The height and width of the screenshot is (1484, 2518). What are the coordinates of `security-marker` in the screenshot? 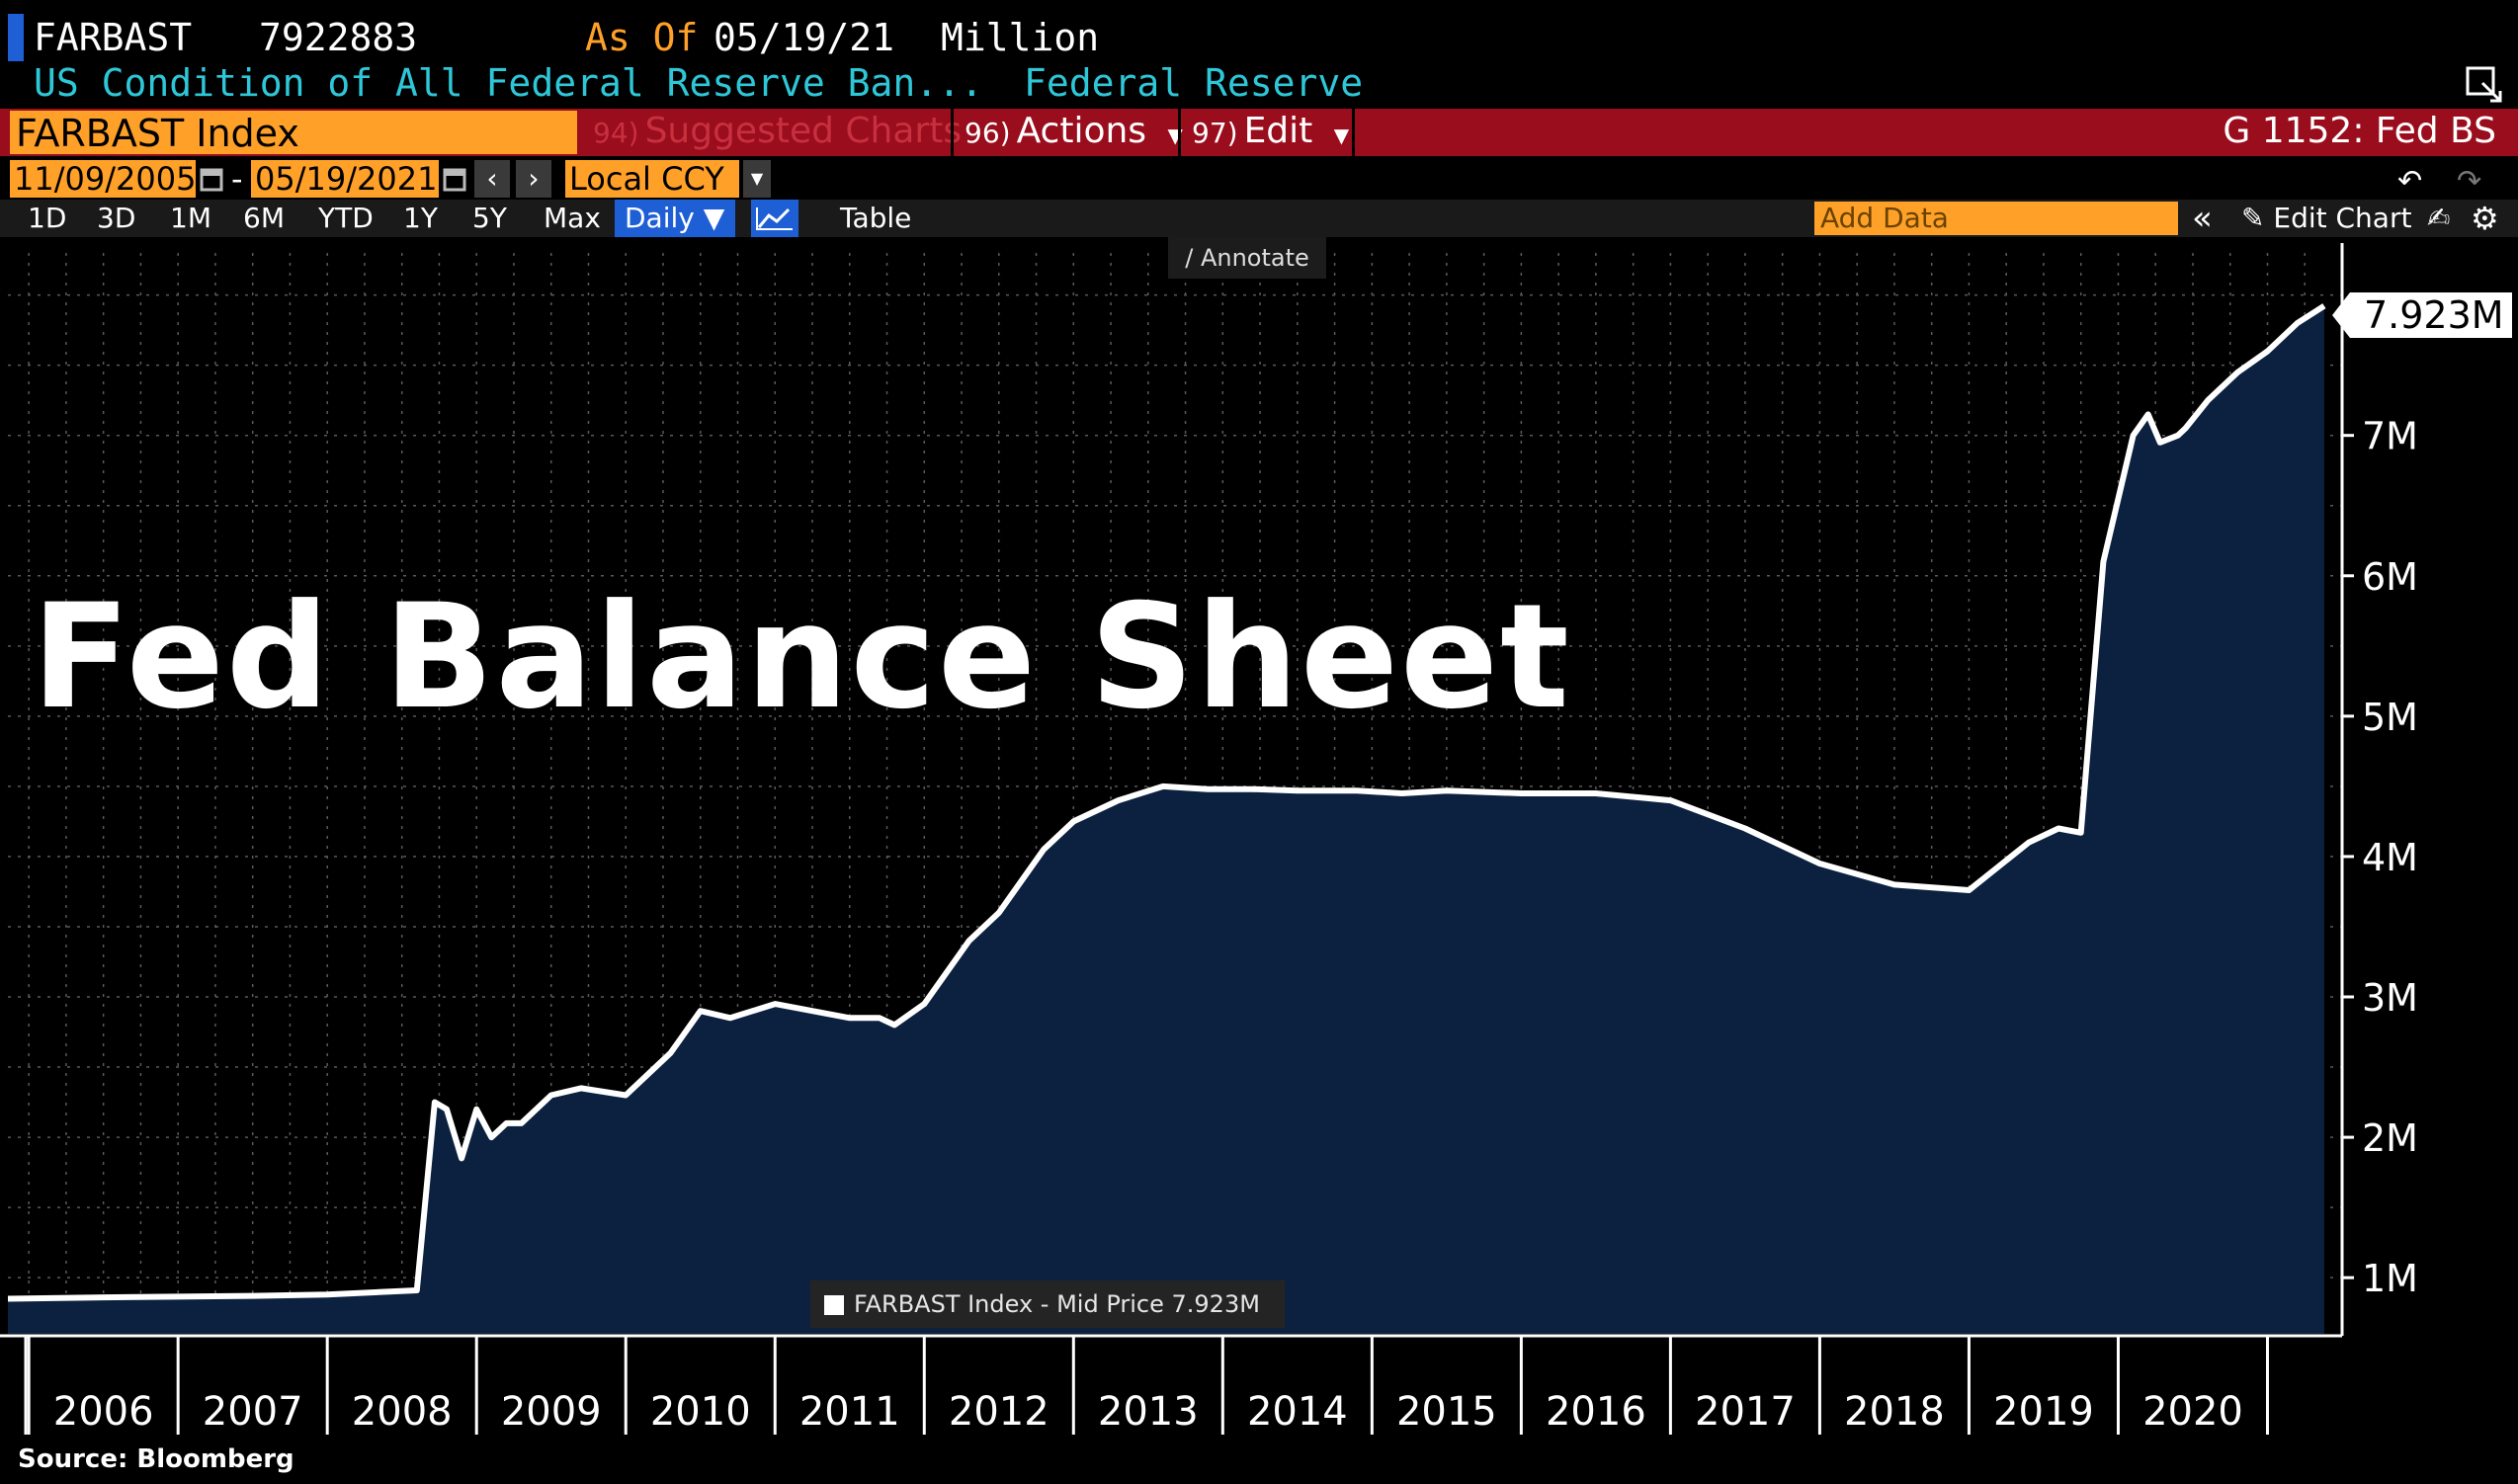 It's located at (16, 37).